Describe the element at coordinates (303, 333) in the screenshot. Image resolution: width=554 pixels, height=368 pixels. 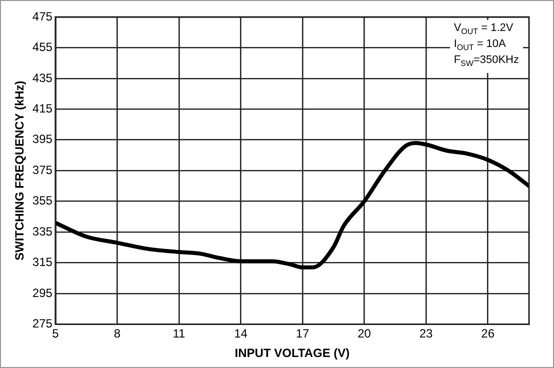
I see `x-tick-label: 17` at that location.